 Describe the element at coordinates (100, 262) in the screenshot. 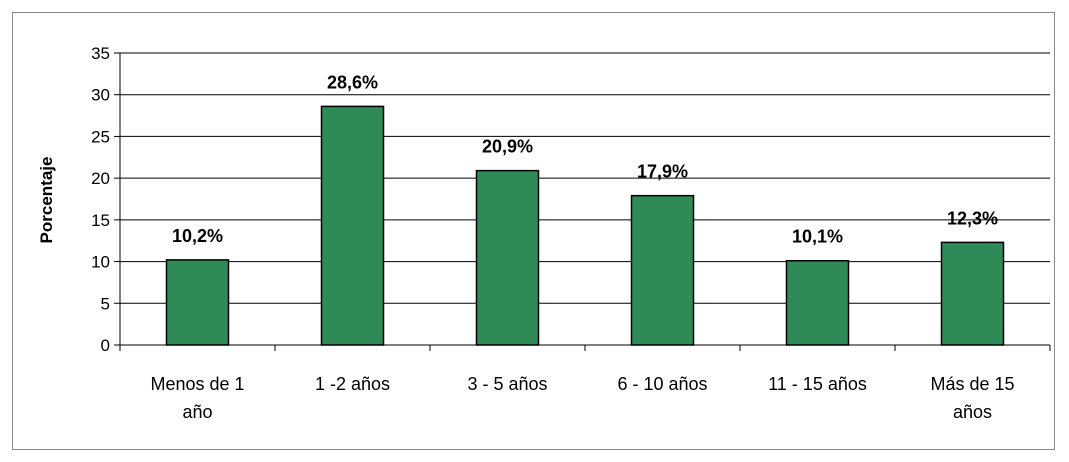

I see `y-tick-label: 10` at that location.